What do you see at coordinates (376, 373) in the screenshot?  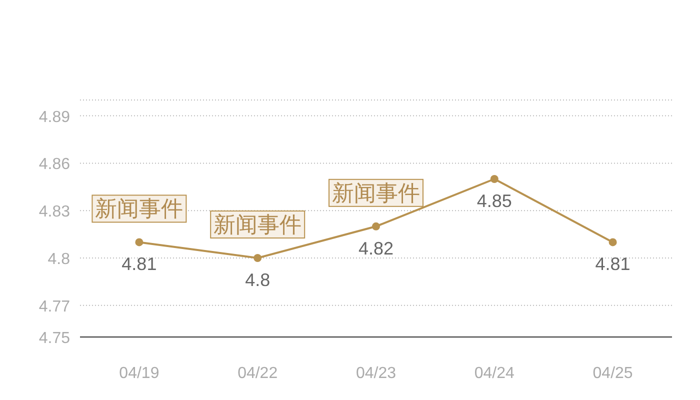 I see `x-tick-label: 04/23` at bounding box center [376, 373].